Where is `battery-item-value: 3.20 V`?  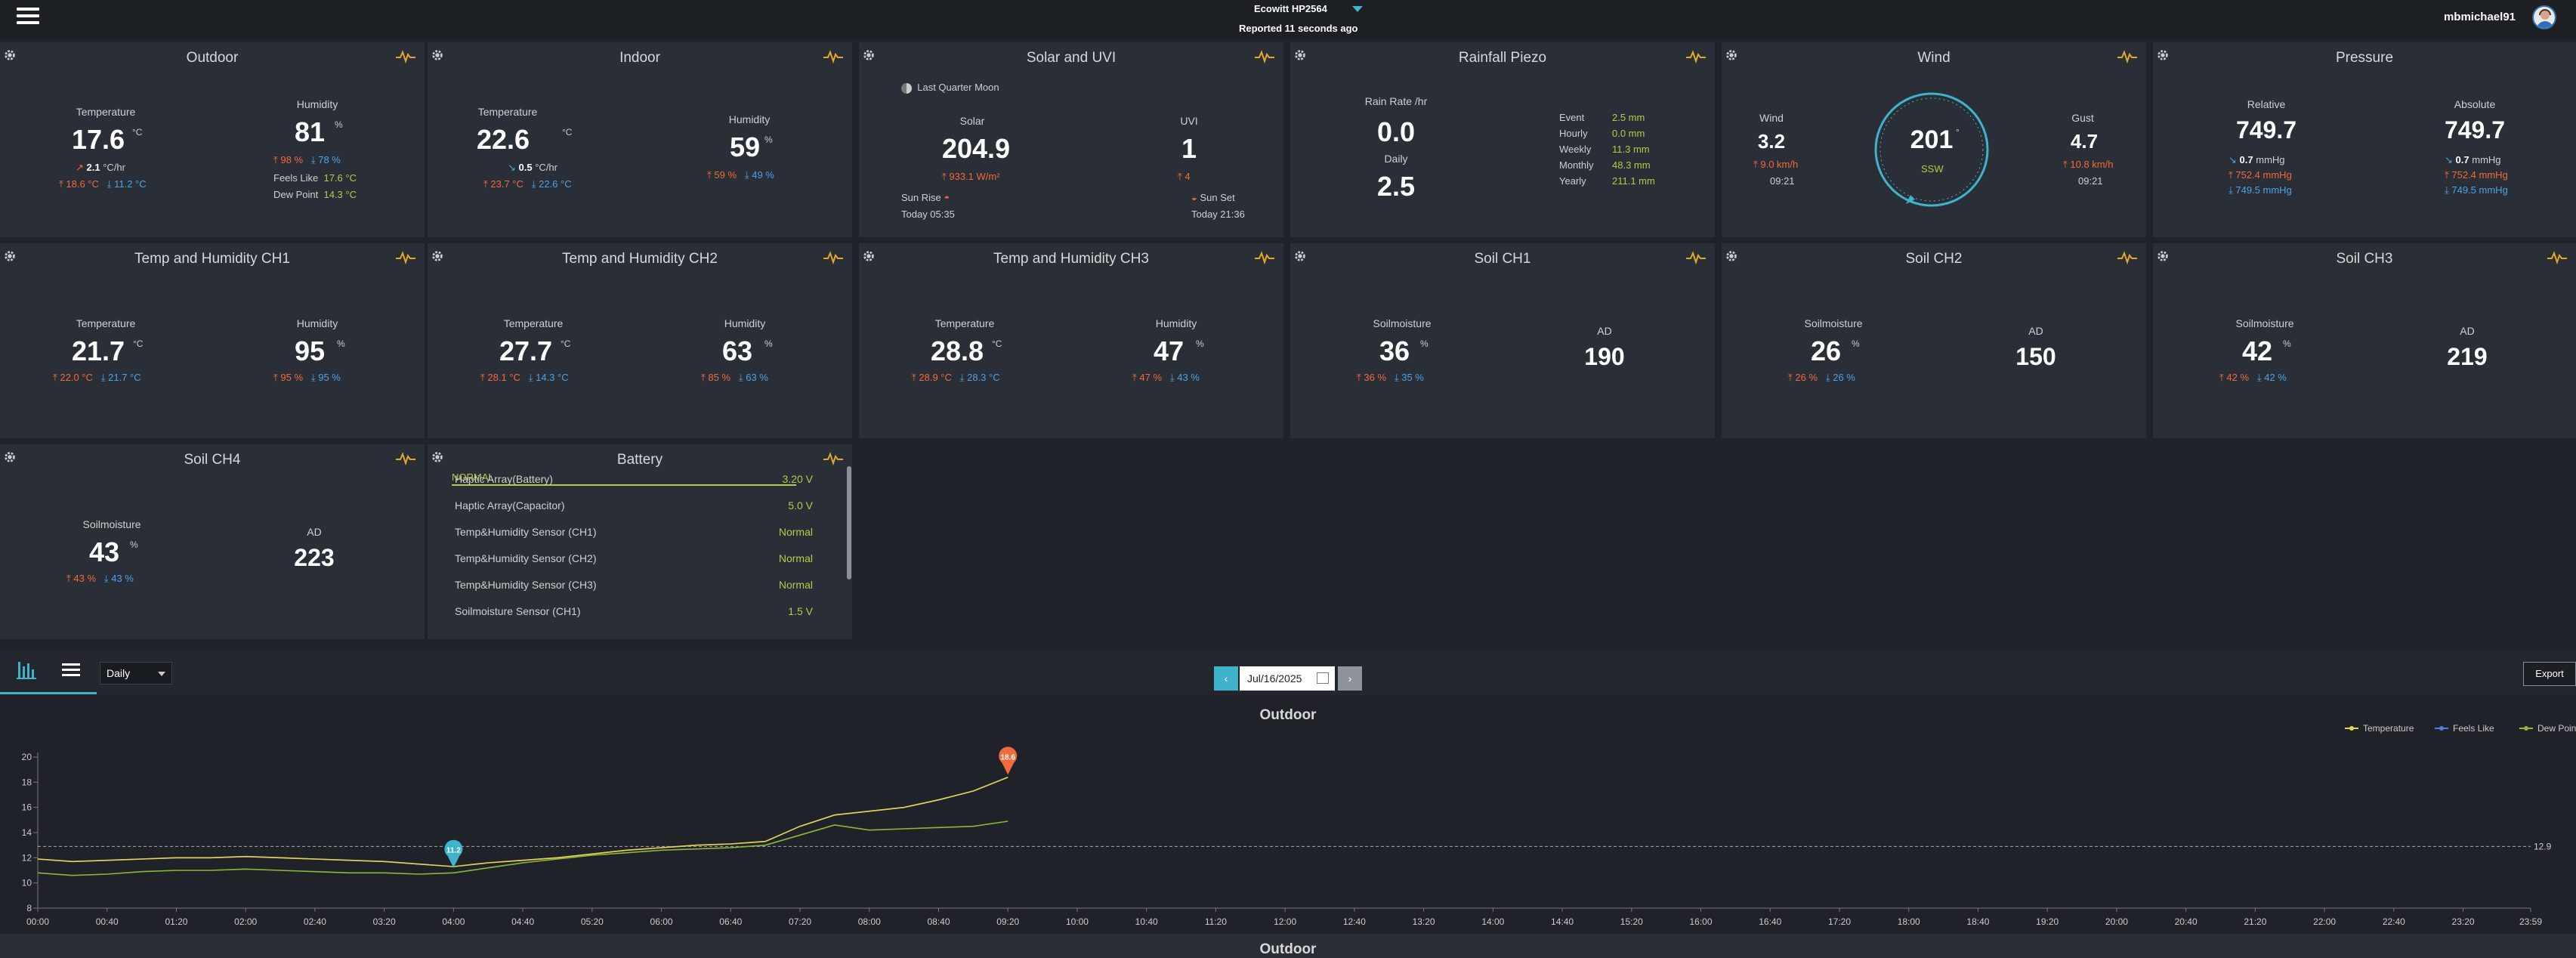
battery-item-value: 3.20 V is located at coordinates (797, 479).